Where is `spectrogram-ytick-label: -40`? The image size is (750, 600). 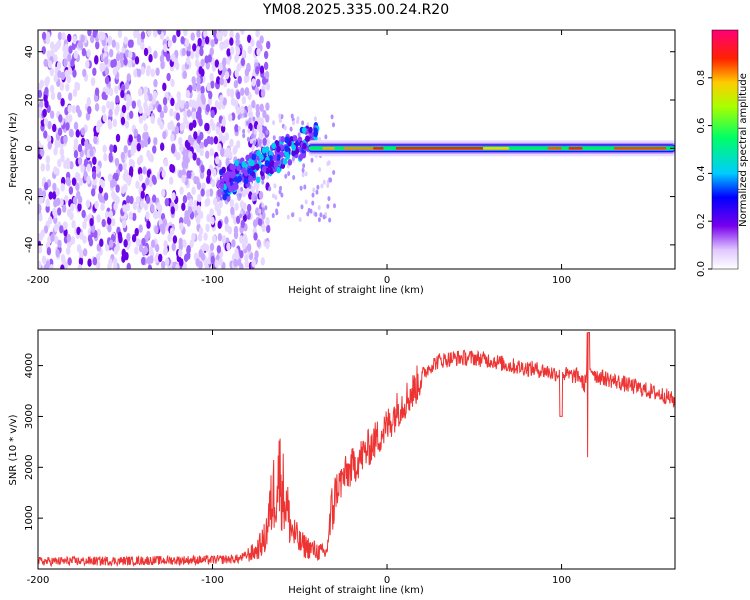 spectrogram-ytick-label: -40 is located at coordinates (29, 245).